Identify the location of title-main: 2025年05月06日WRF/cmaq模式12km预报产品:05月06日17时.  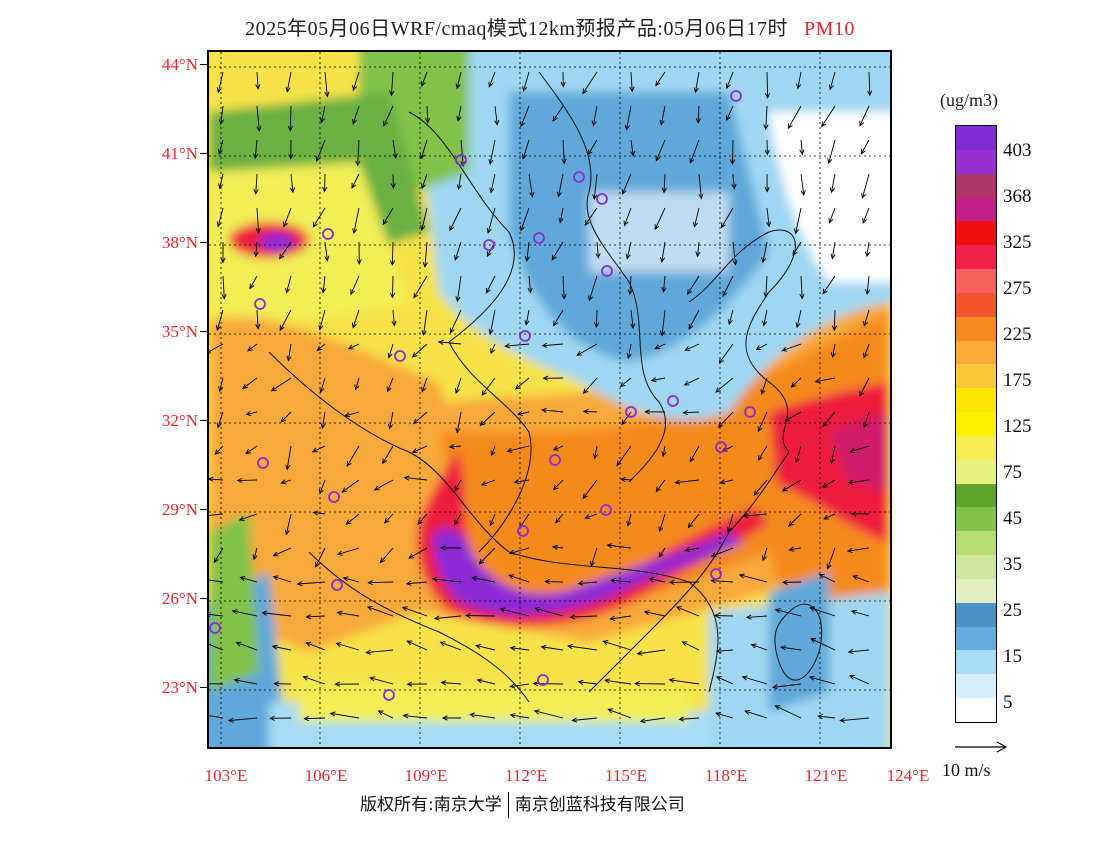
(516, 29).